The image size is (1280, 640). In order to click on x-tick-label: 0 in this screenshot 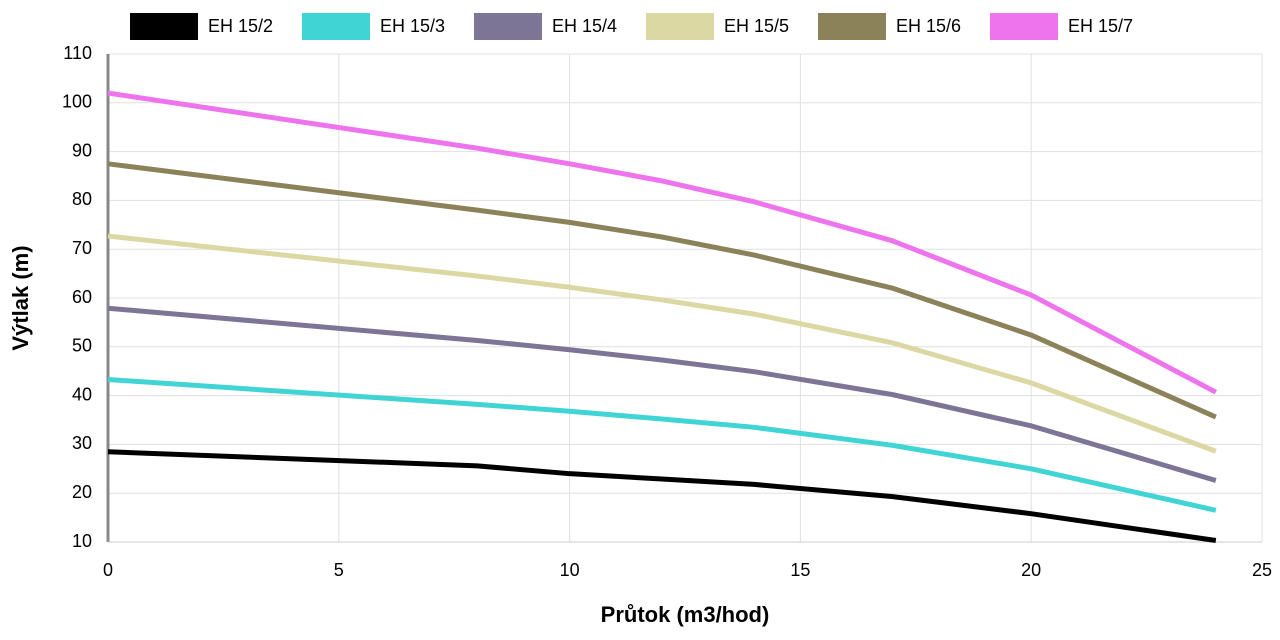, I will do `click(108, 570)`.